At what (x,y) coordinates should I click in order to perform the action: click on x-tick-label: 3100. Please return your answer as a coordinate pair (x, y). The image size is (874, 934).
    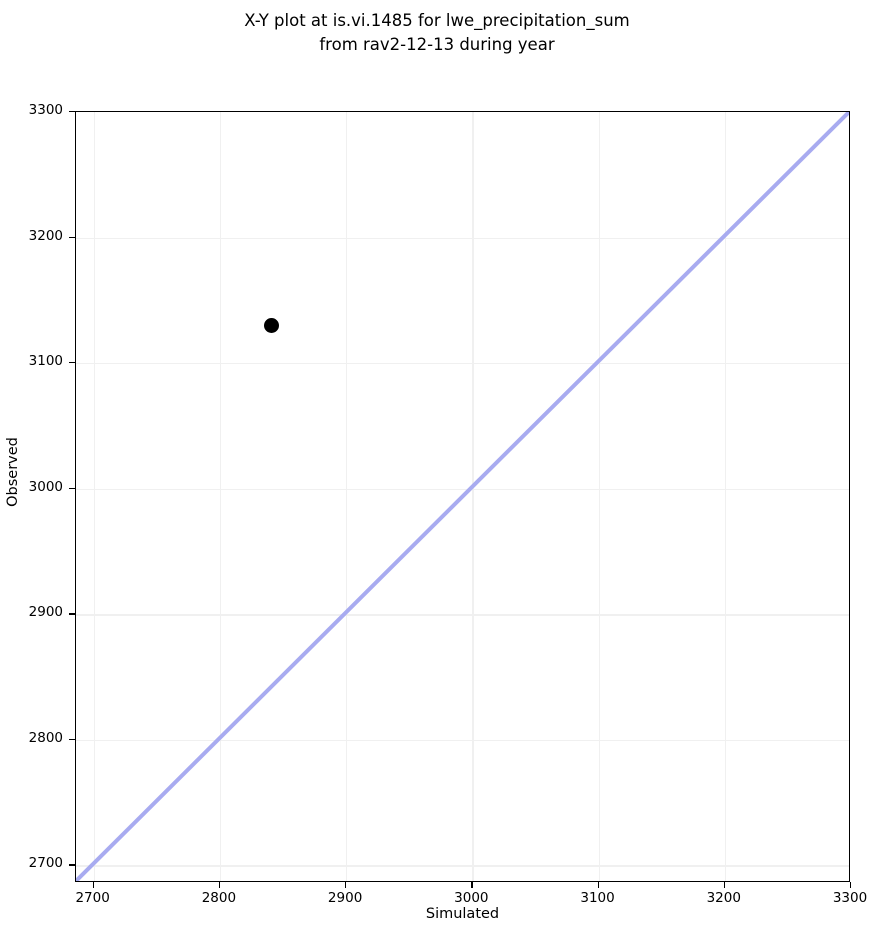
    Looking at the image, I should click on (597, 898).